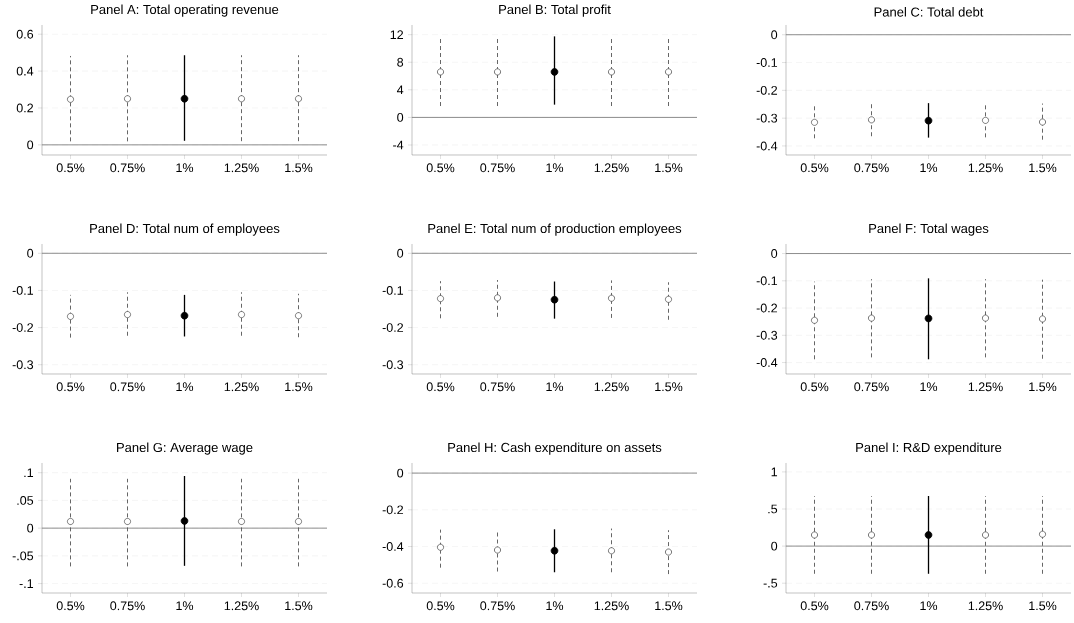  Describe the element at coordinates (400, 62) in the screenshot. I see `y-tick-label: 8` at that location.